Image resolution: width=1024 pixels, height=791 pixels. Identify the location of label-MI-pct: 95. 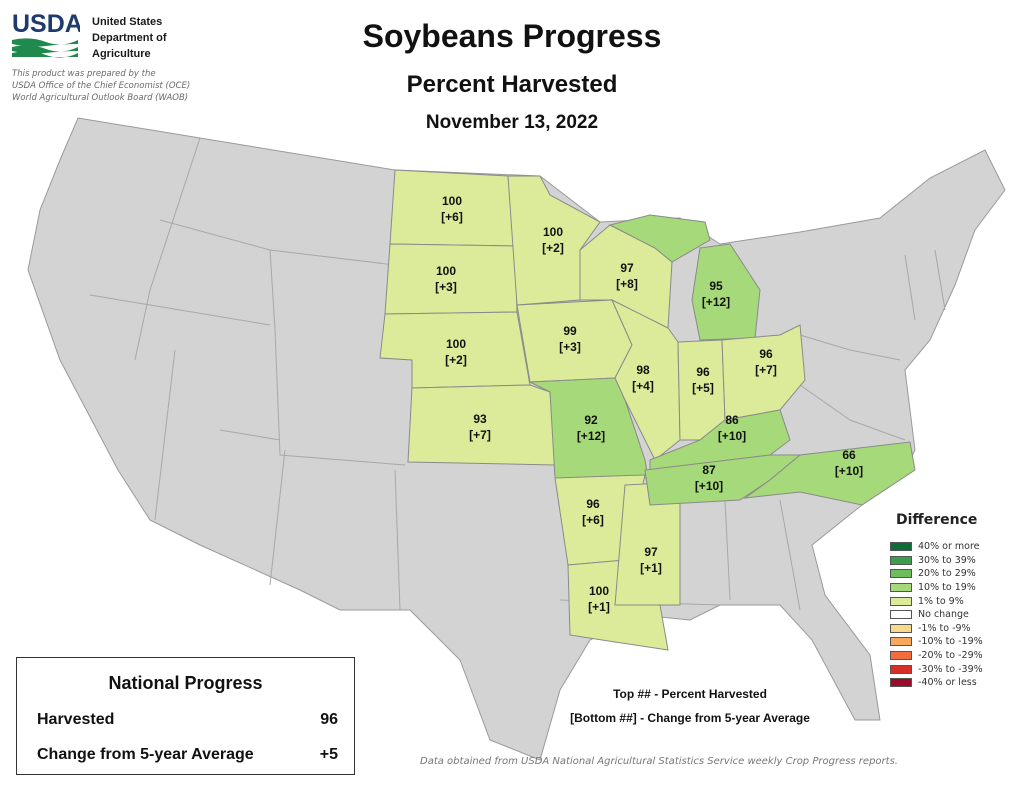
(716, 286).